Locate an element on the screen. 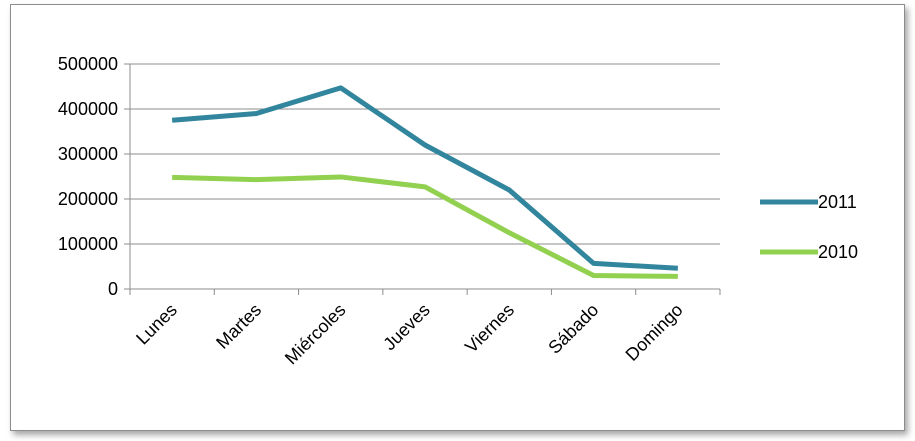 This screenshot has height=441, width=915. y-axis-tick-labels: 0 100000 200000 300000 400000 500000 is located at coordinates (88, 176).